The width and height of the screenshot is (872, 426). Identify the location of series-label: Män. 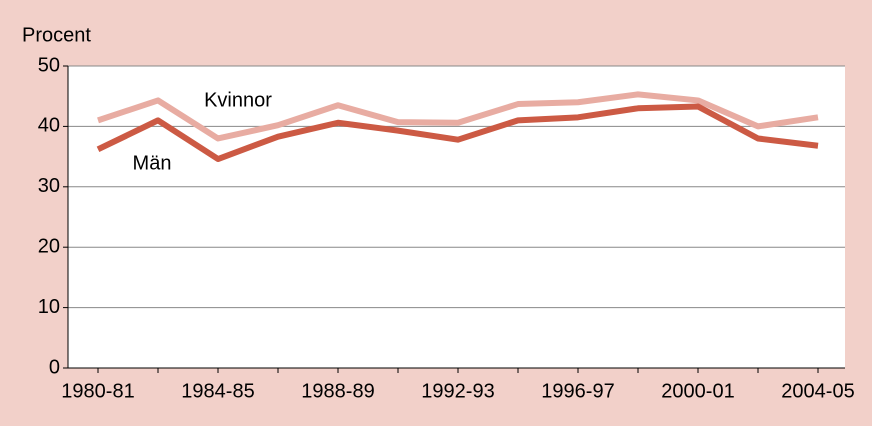
(152, 163).